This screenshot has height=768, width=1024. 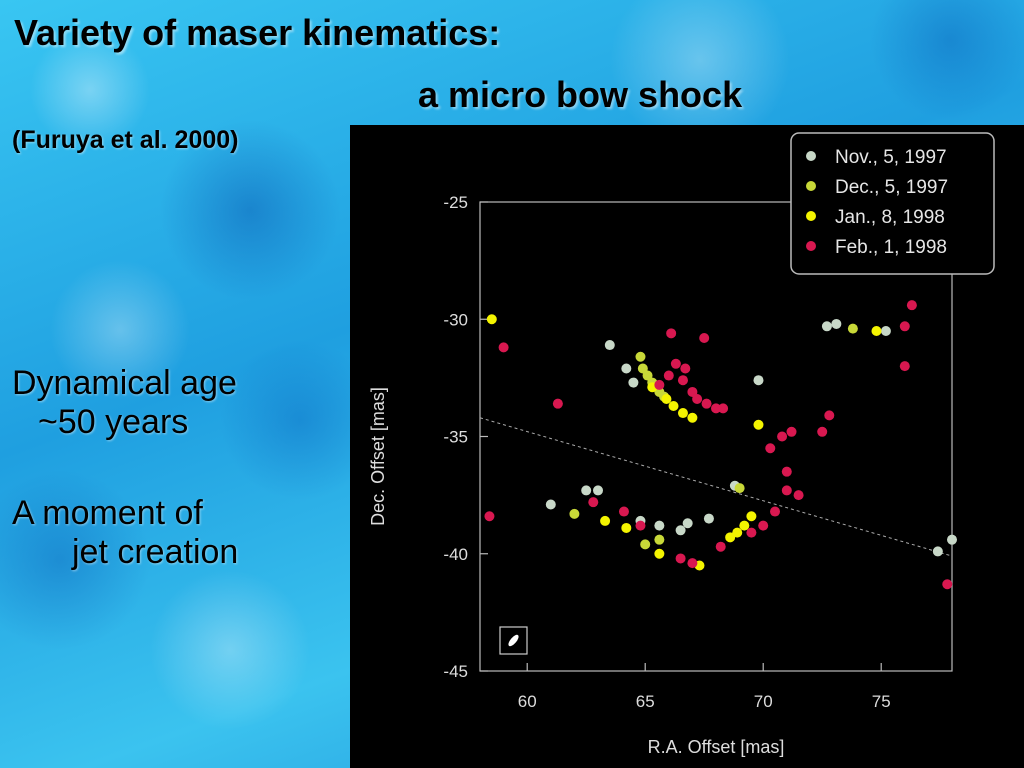 What do you see at coordinates (892, 203) in the screenshot?
I see `legend-box` at bounding box center [892, 203].